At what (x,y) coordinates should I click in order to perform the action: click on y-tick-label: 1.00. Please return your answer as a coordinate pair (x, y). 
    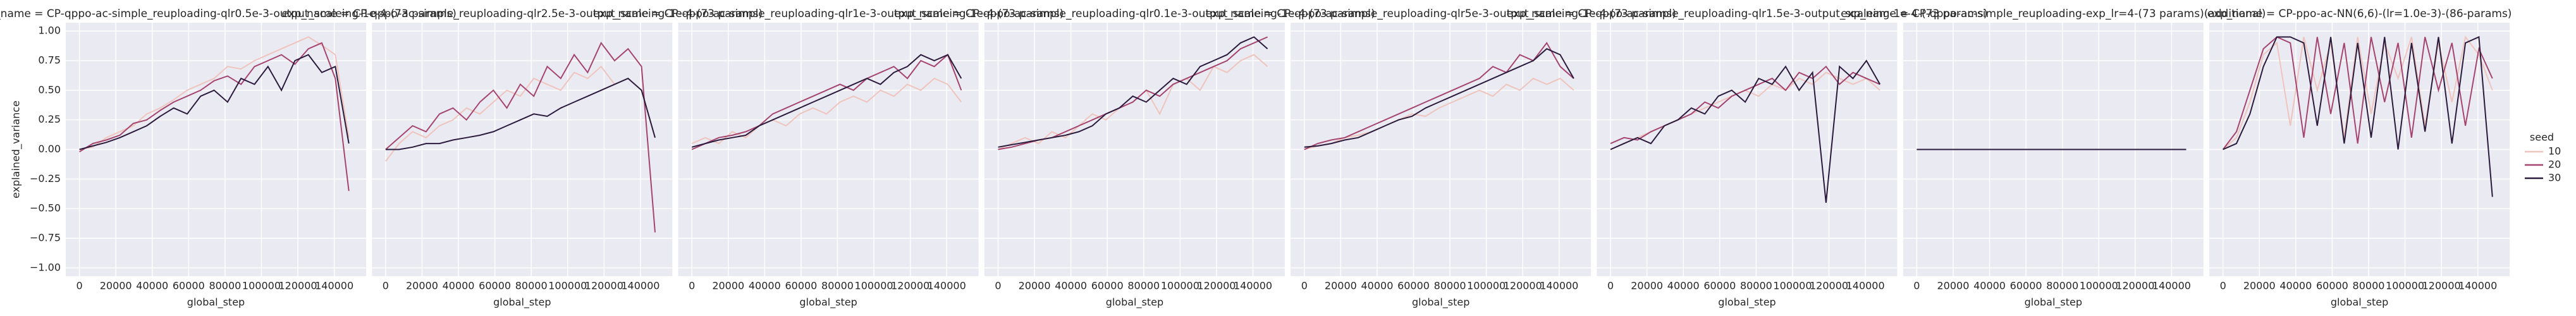
    Looking at the image, I should click on (49, 31).